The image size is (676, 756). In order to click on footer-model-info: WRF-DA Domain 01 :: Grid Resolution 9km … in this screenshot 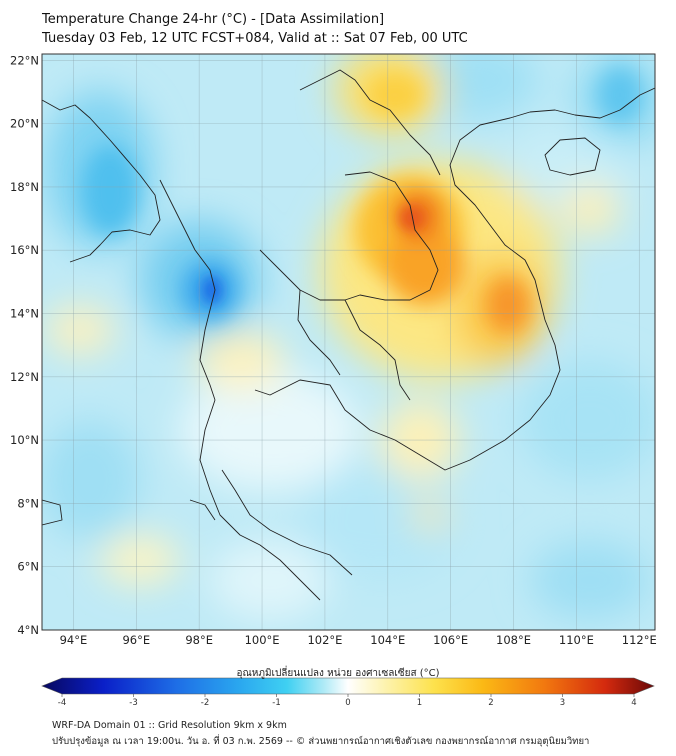, I will do `click(169, 725)`.